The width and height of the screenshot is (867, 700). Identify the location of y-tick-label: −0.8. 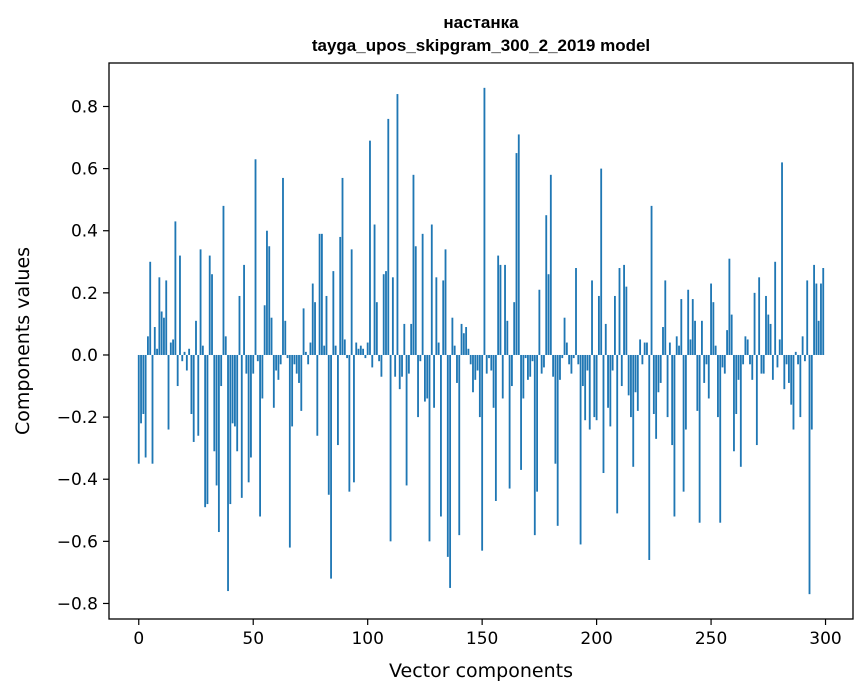
(77, 604).